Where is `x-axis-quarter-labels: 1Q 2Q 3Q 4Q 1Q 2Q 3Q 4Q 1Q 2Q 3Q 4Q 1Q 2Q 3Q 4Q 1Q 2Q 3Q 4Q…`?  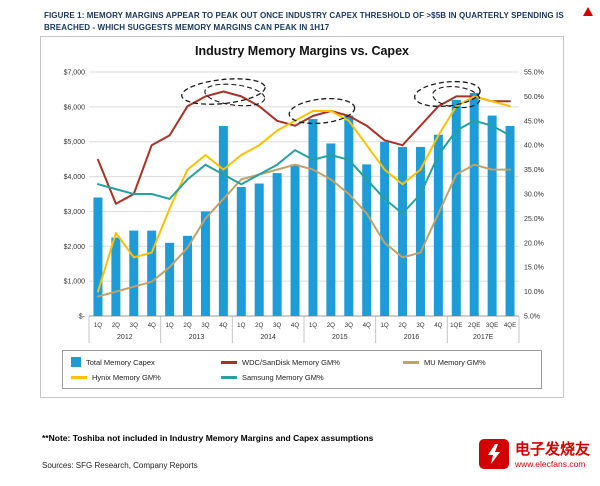
x-axis-quarter-labels: 1Q 2Q 3Q 4Q 1Q 2Q 3Q 4Q 1Q 2Q 3Q 4Q 1Q 2Q 3Q 4Q 1Q 2Q 3Q 4Q… is located at coordinates (305, 325).